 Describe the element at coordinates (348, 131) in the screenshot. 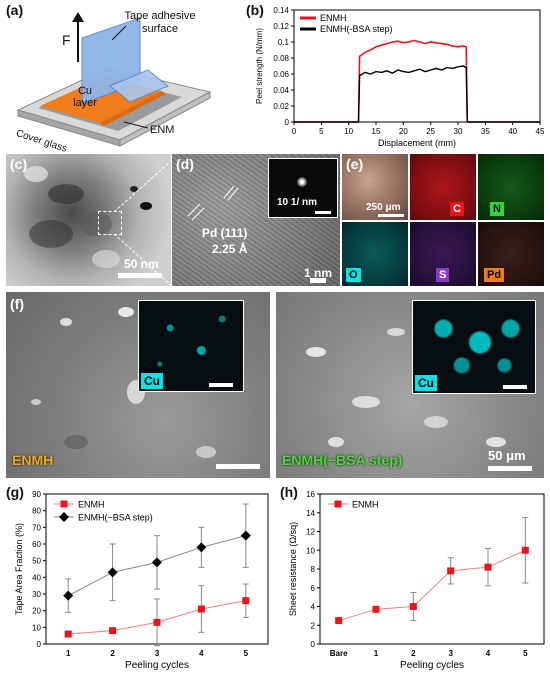

I see `x-tick-label: 10` at that location.